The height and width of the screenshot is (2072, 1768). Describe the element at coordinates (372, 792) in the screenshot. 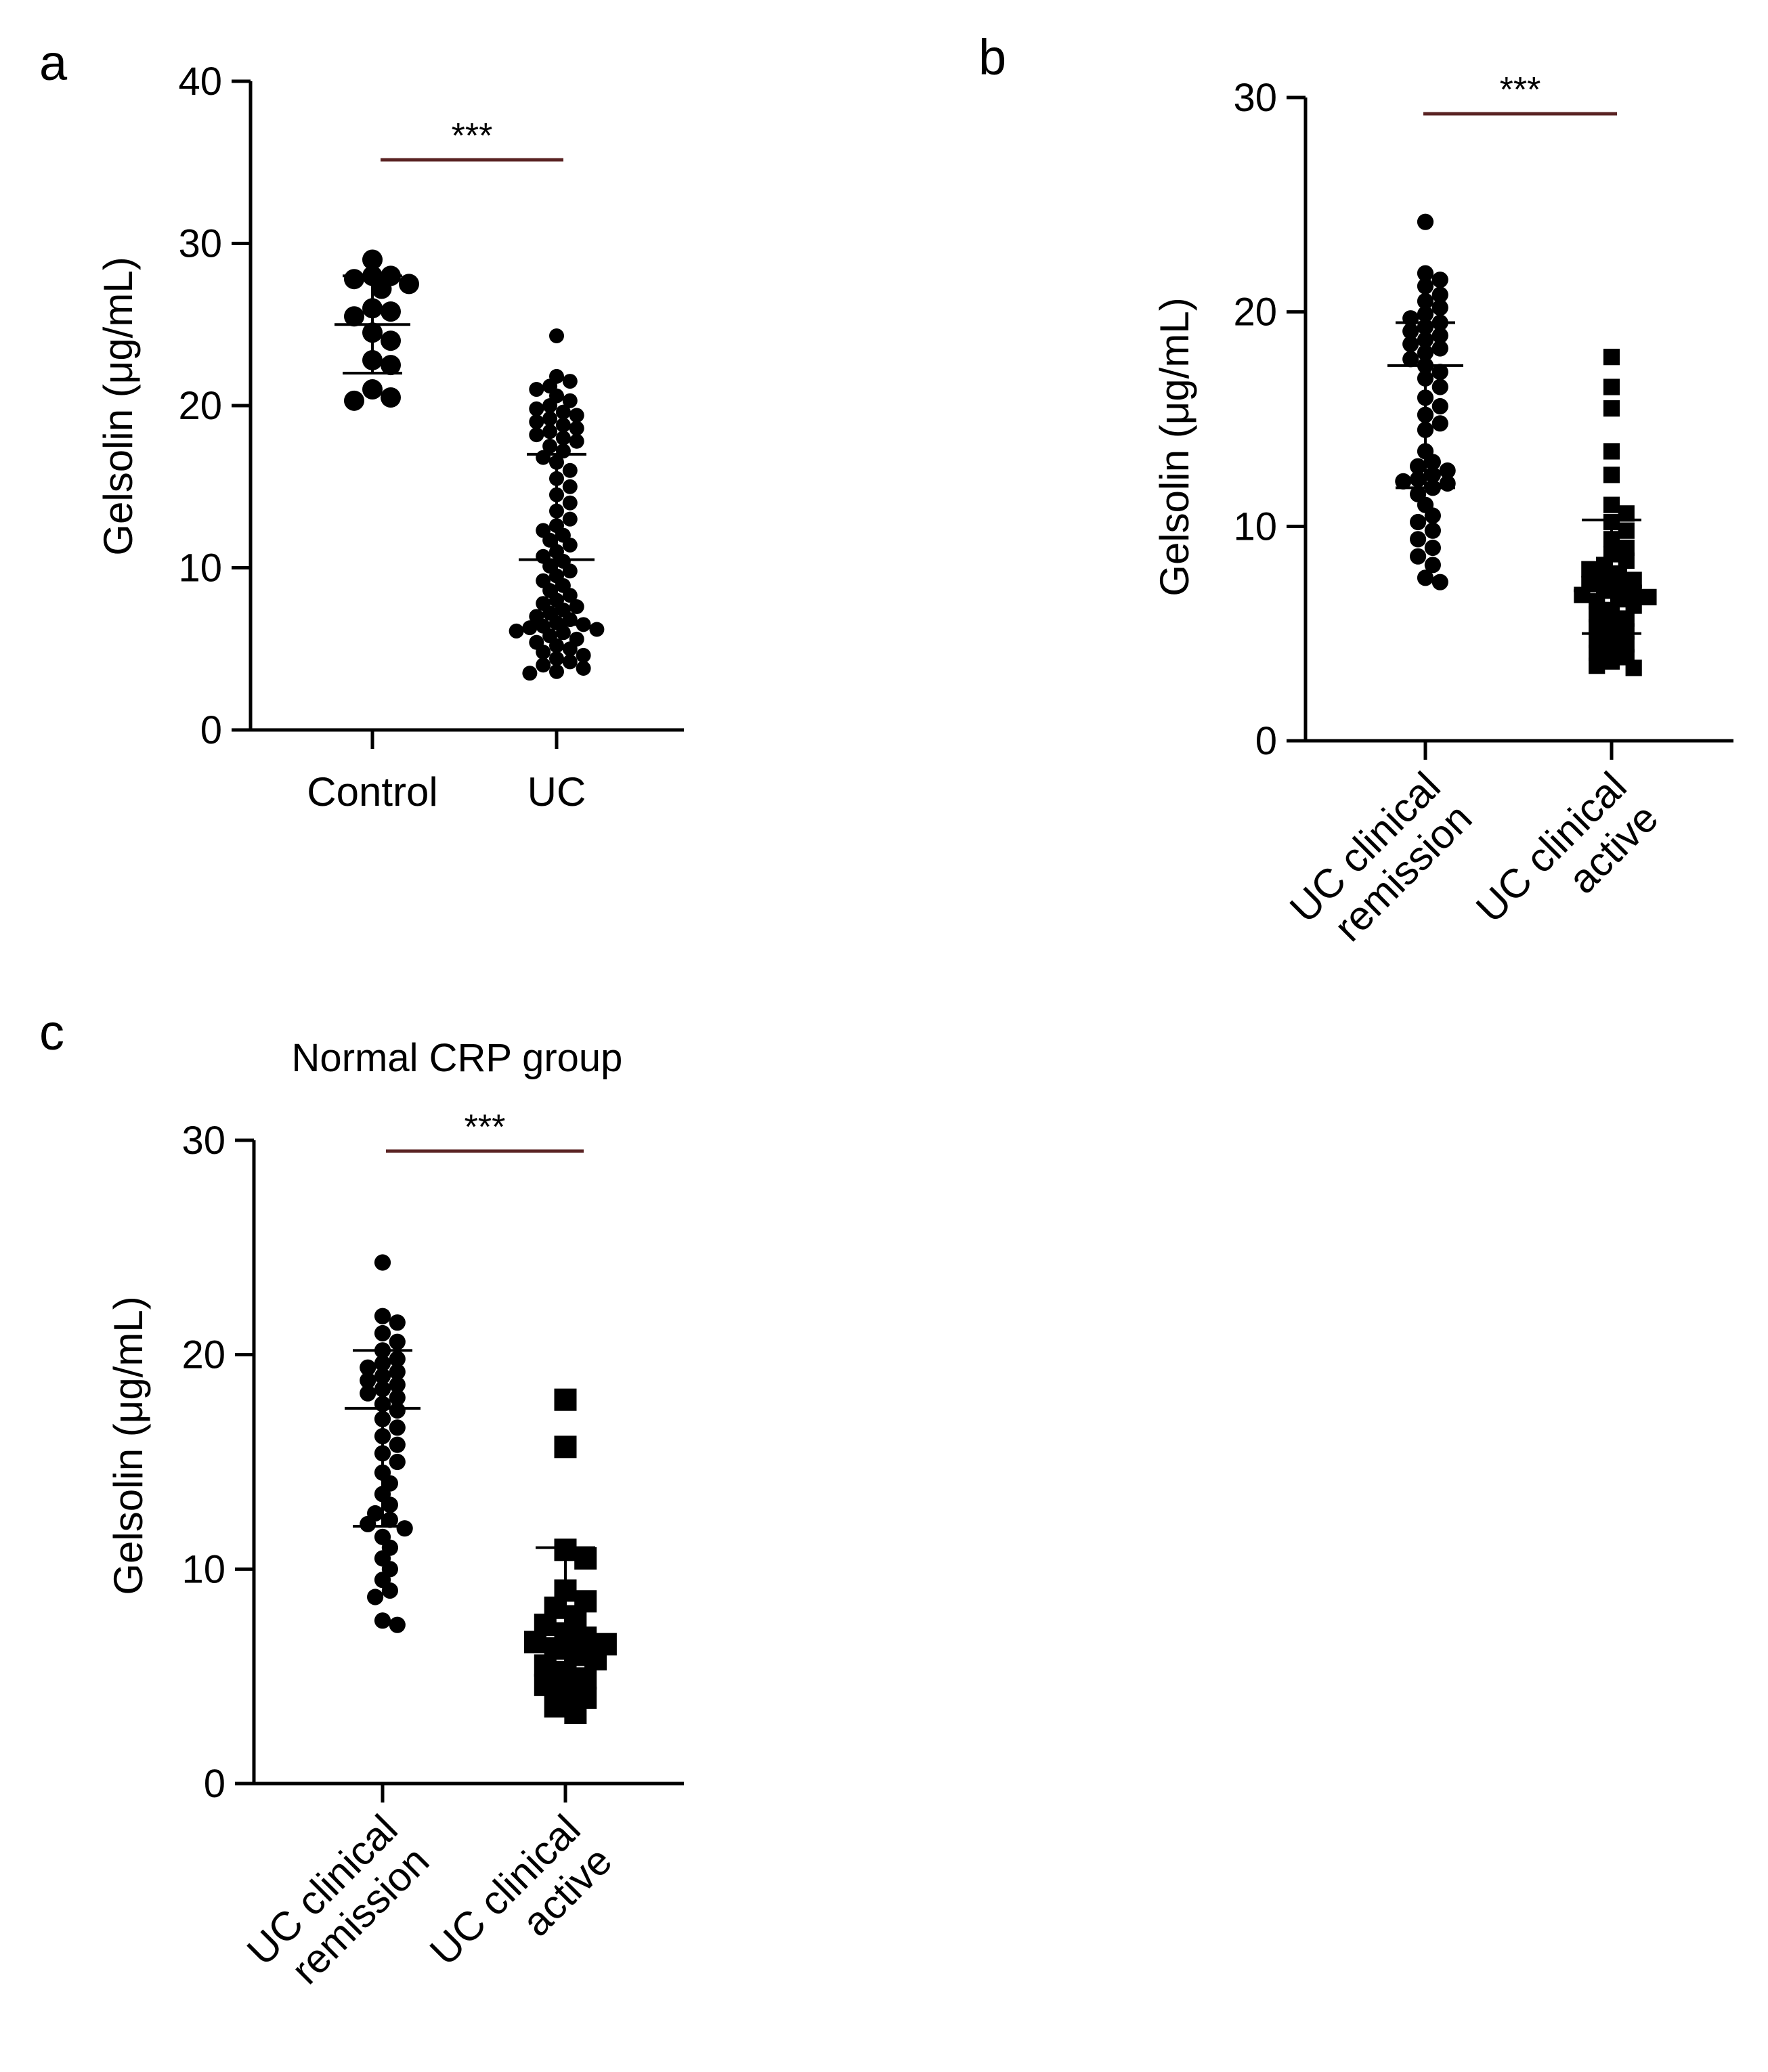

I see `x-category-label: Control` at that location.